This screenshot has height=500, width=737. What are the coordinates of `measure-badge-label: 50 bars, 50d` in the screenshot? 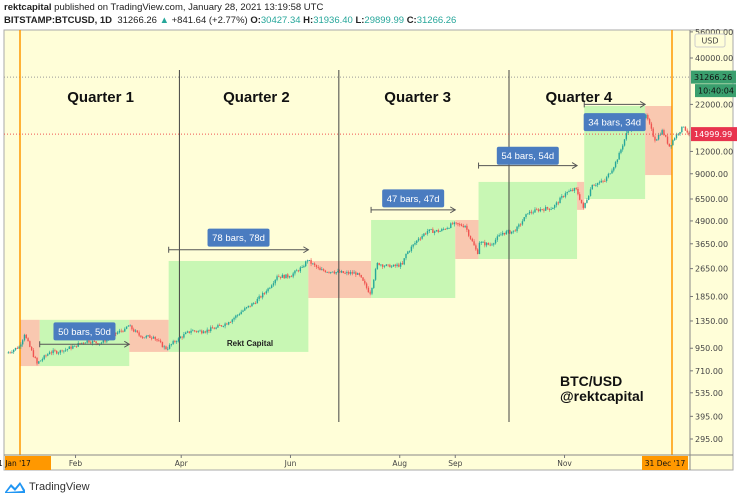 It's located at (84, 332).